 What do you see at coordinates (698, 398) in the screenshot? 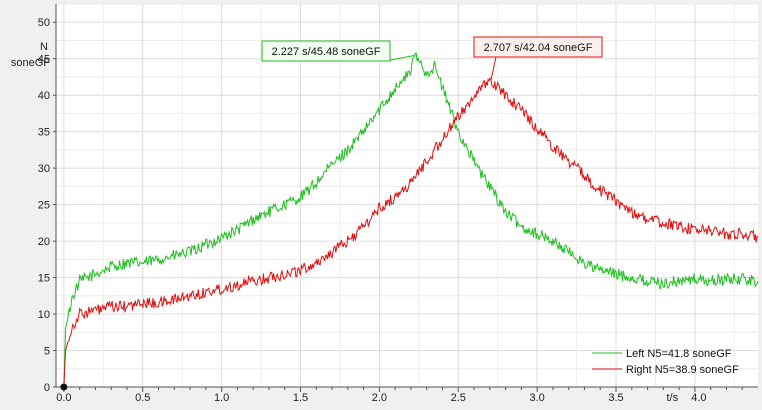
I see `x-tick-label: 4.0` at bounding box center [698, 398].